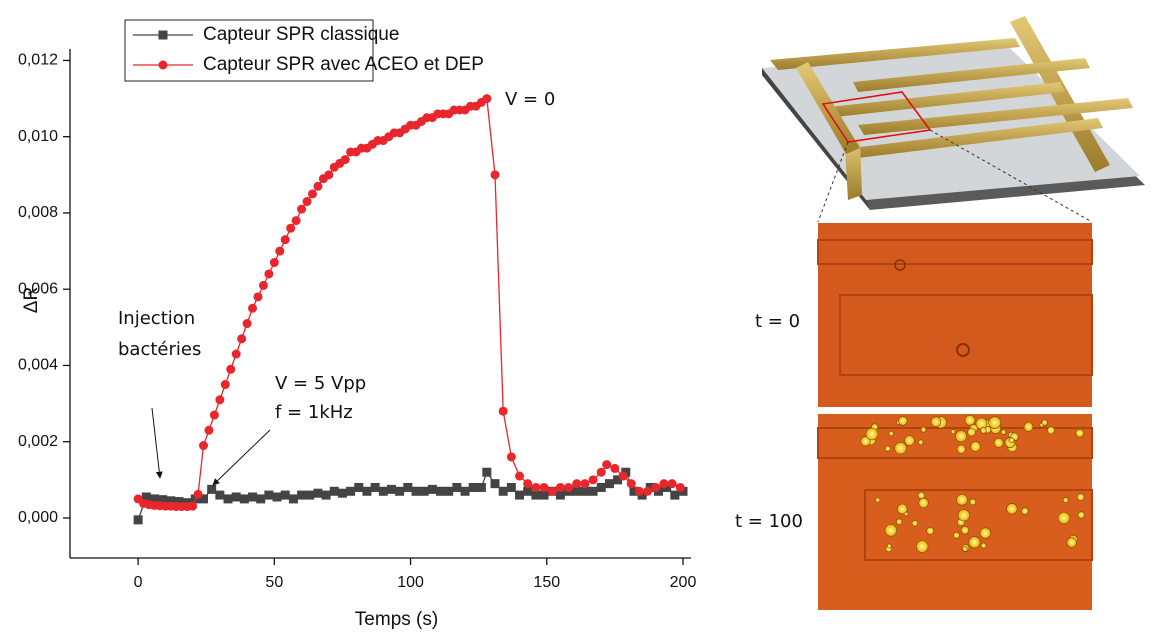 This screenshot has width=1165, height=633. Describe the element at coordinates (38, 517) in the screenshot. I see `y-tick-label: 0,000` at that location.